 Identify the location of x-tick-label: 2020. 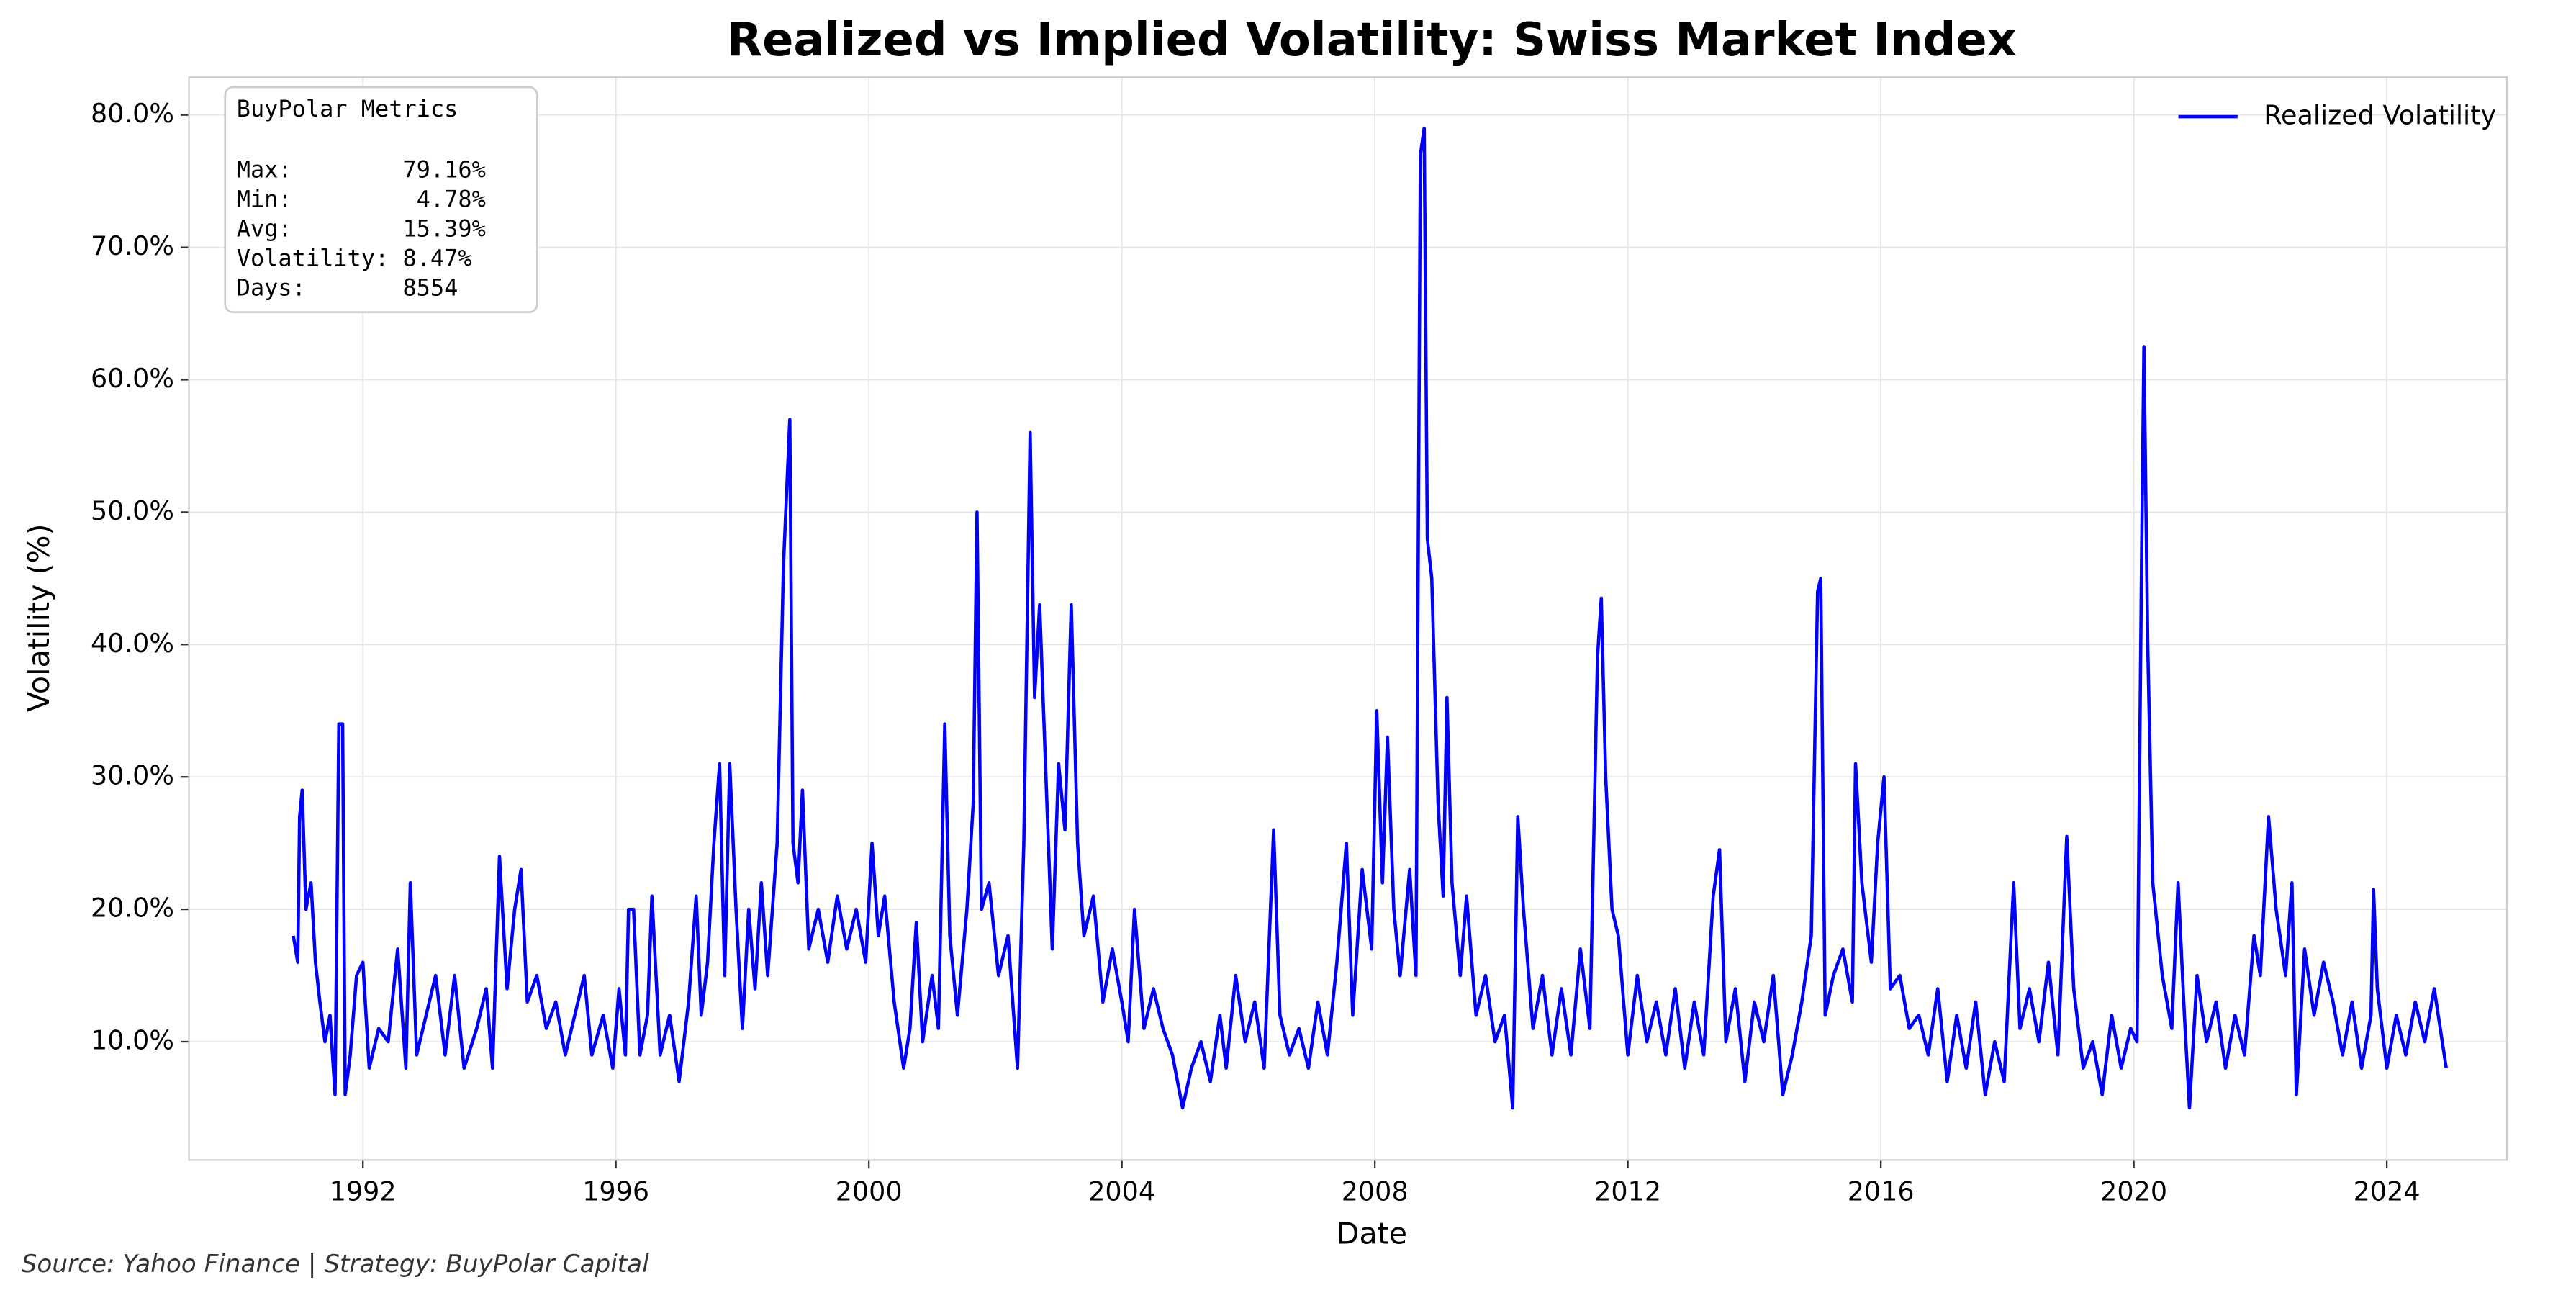
(2133, 1191).